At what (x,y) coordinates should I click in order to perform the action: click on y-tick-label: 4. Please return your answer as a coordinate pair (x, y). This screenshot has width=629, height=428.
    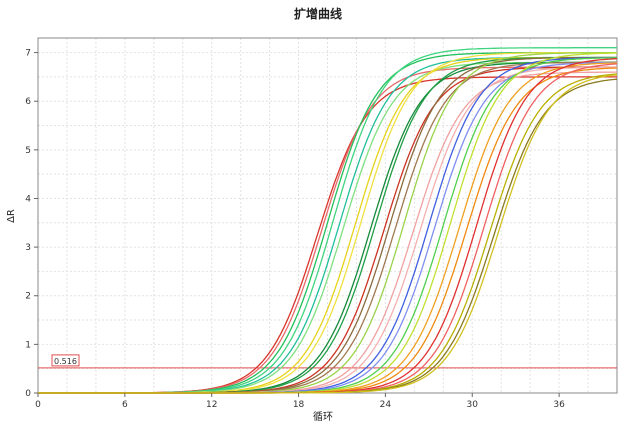
    Looking at the image, I should click on (28, 199).